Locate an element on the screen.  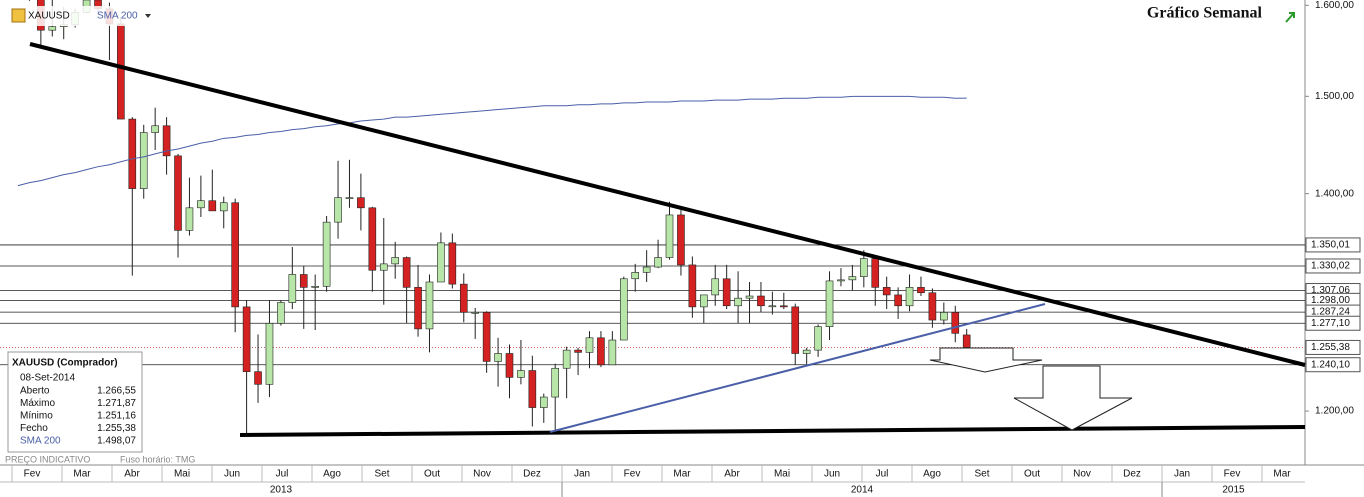
info-value: 1.271,87 is located at coordinates (116, 403).